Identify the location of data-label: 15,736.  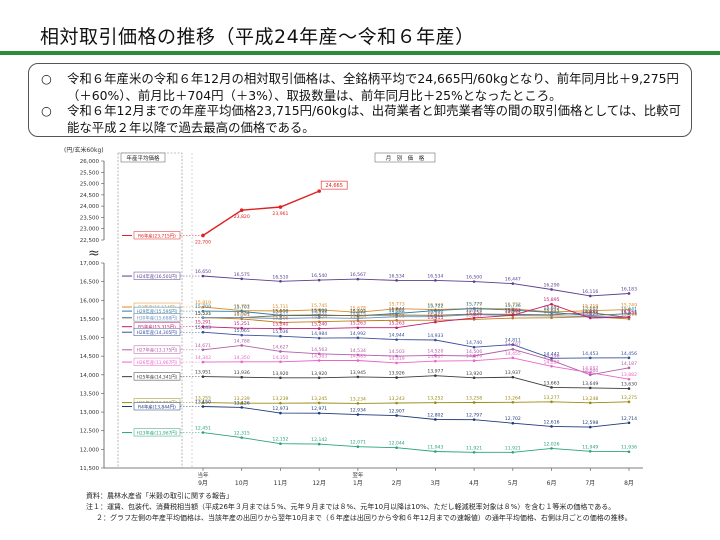
(513, 306).